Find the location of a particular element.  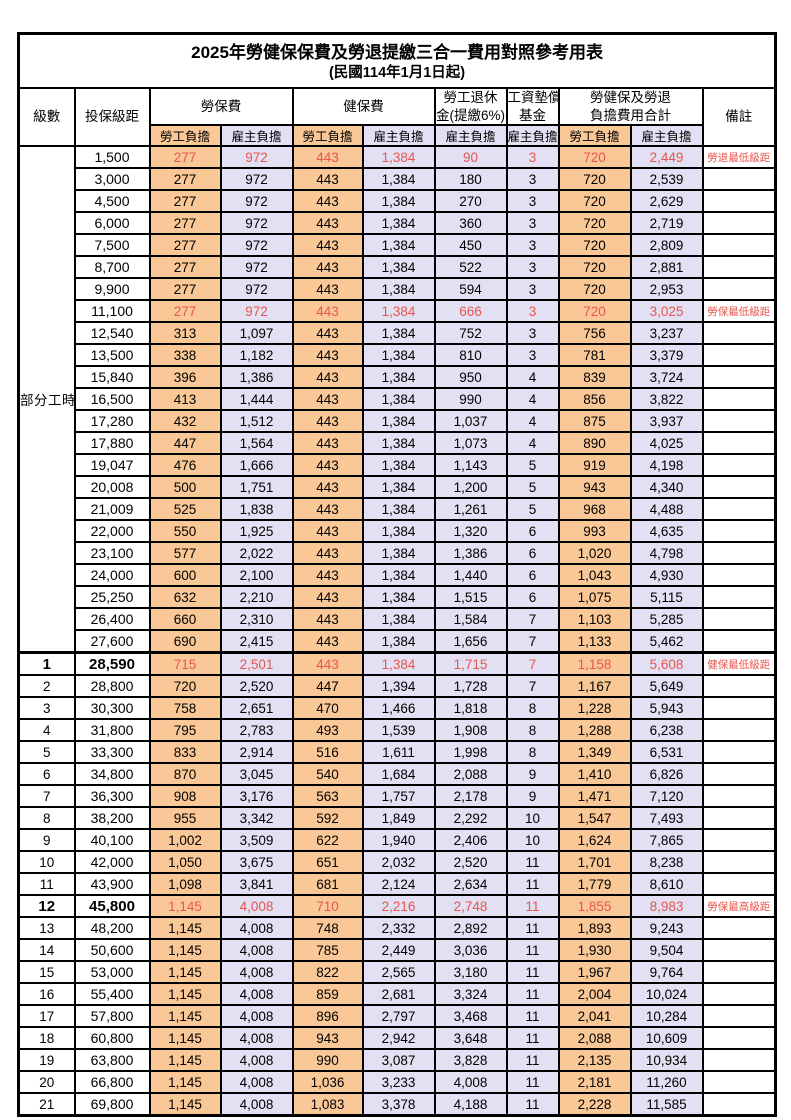

subheader-health-employer: 雇主負擔 is located at coordinates (398, 136).